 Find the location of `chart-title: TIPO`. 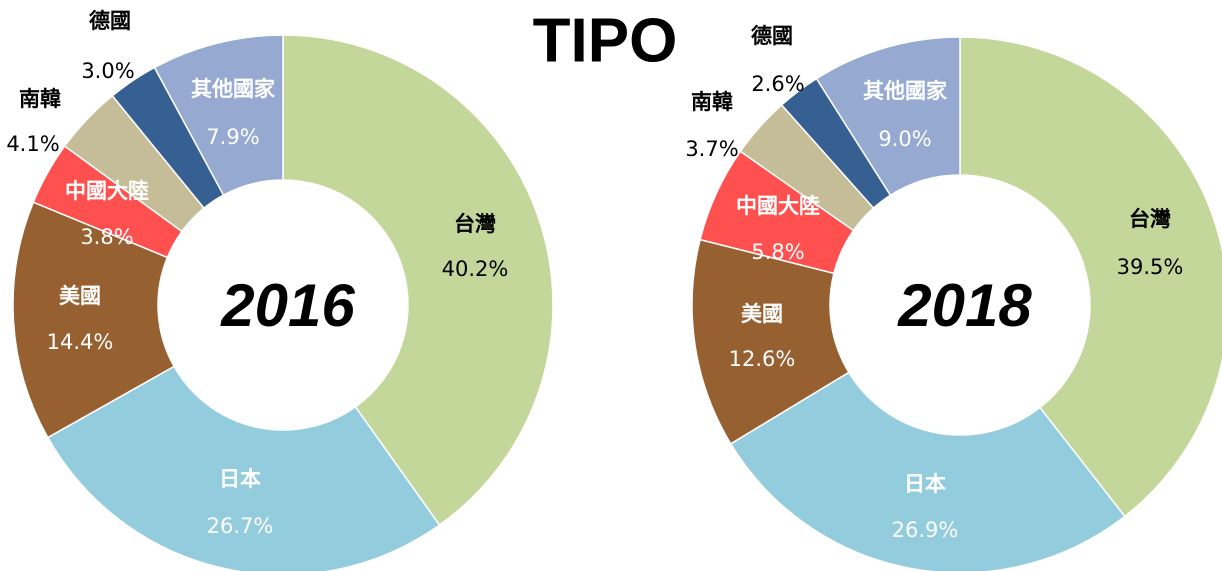

chart-title: TIPO is located at coordinates (605, 40).